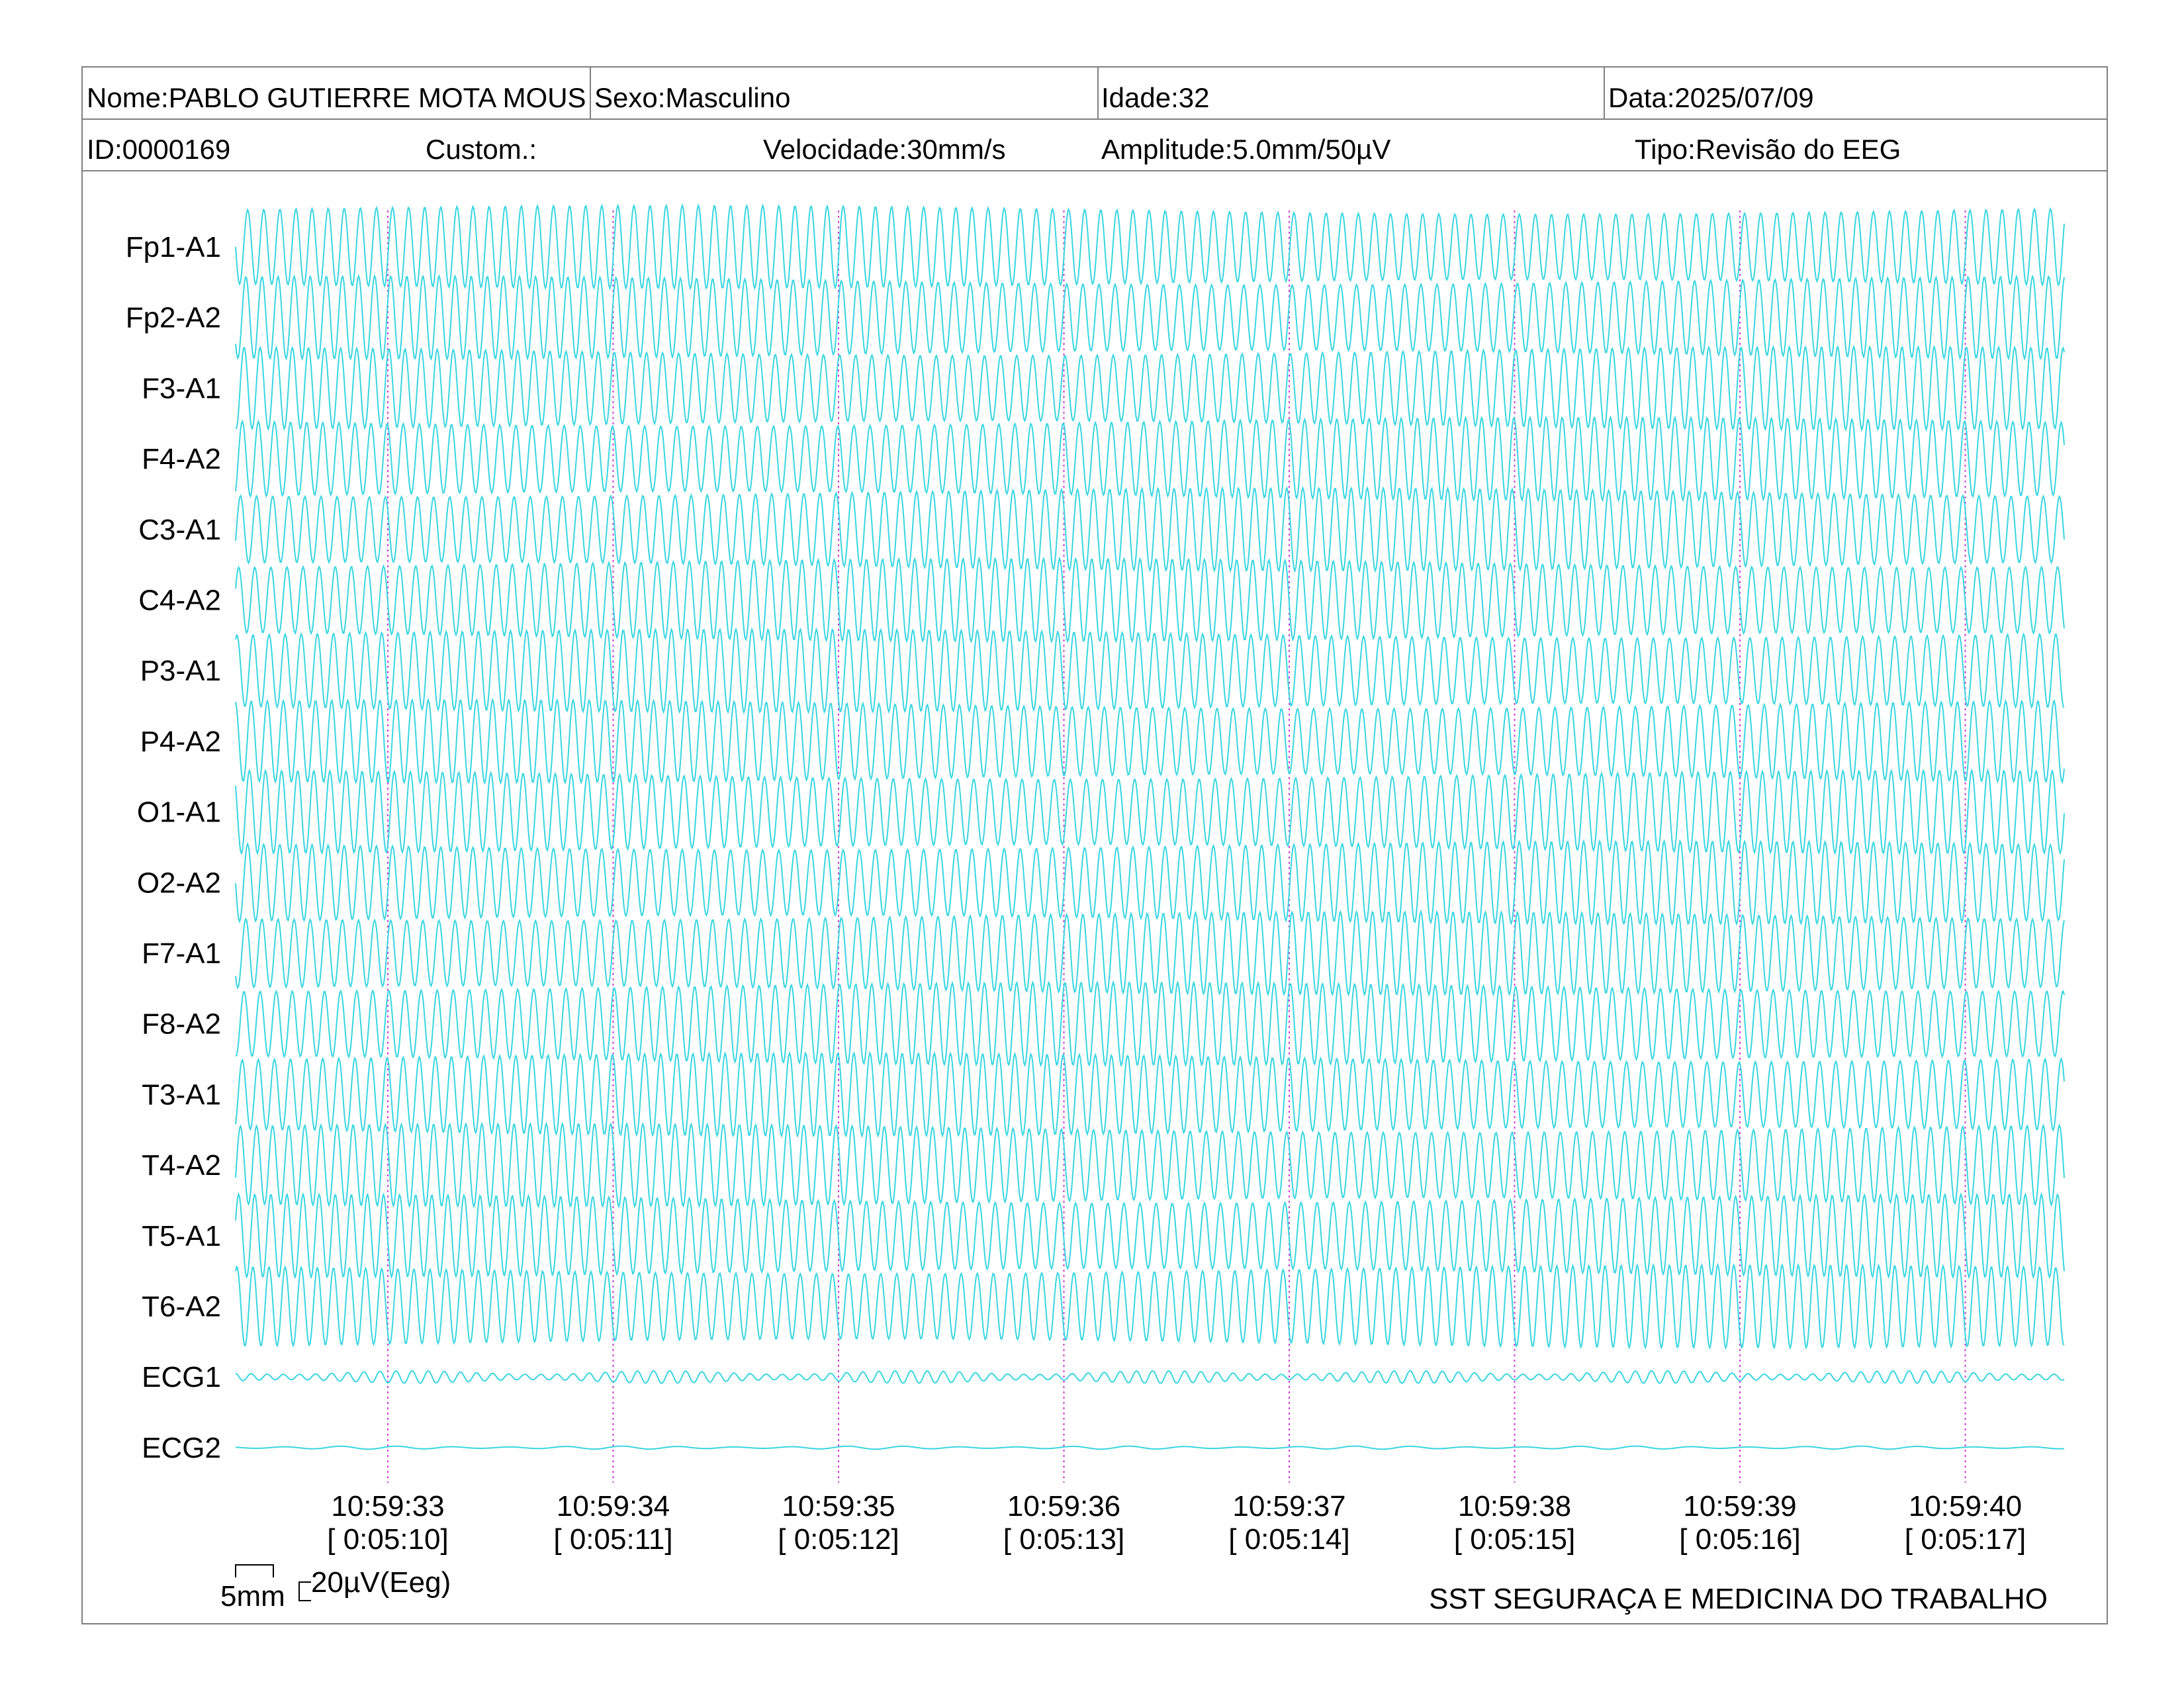  Describe the element at coordinates (179, 530) in the screenshot. I see `lead-label: C3-A1` at that location.